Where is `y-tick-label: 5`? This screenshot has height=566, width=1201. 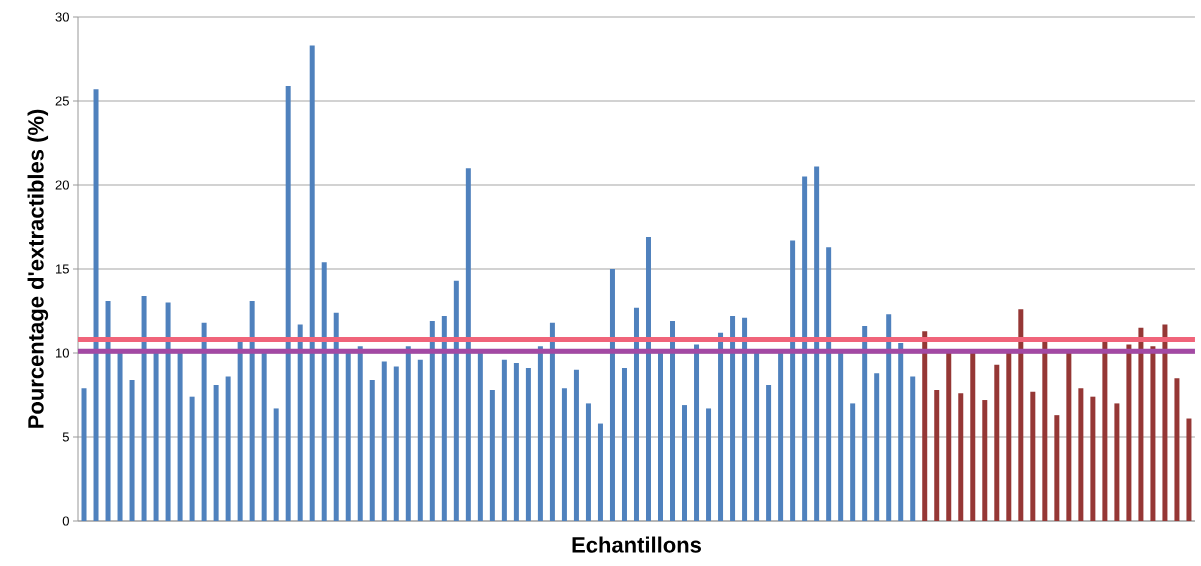 y-tick-label: 5 is located at coordinates (65, 437).